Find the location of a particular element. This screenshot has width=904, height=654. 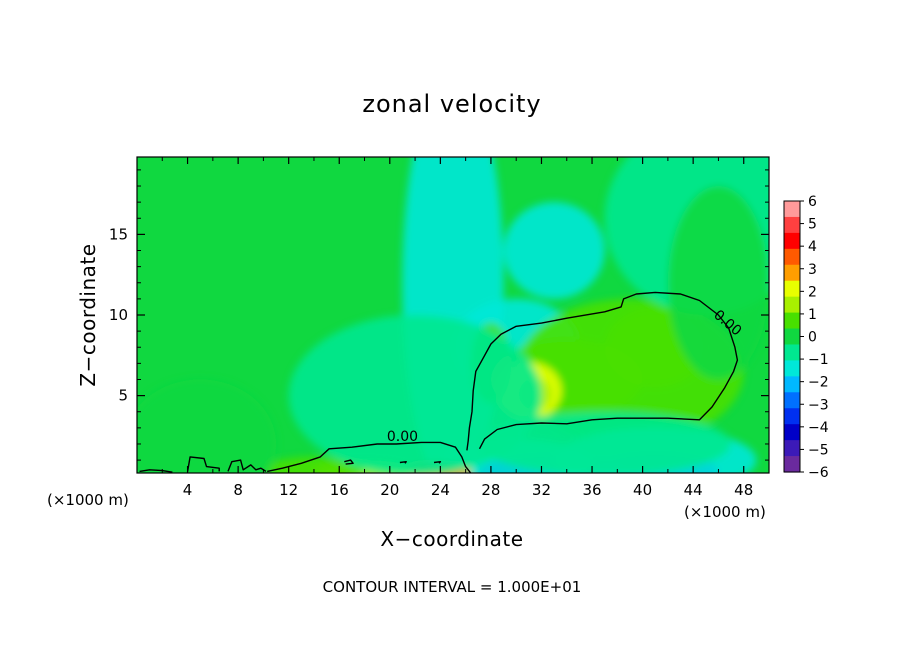

x-unit-right: (×1000 m) is located at coordinates (725, 512).